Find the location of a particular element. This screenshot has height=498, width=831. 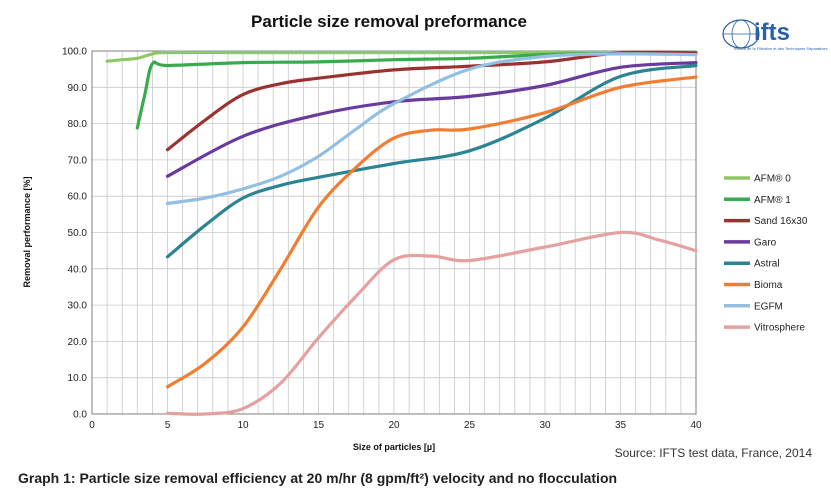

y-tick-label: 90.0 is located at coordinates (78, 88).